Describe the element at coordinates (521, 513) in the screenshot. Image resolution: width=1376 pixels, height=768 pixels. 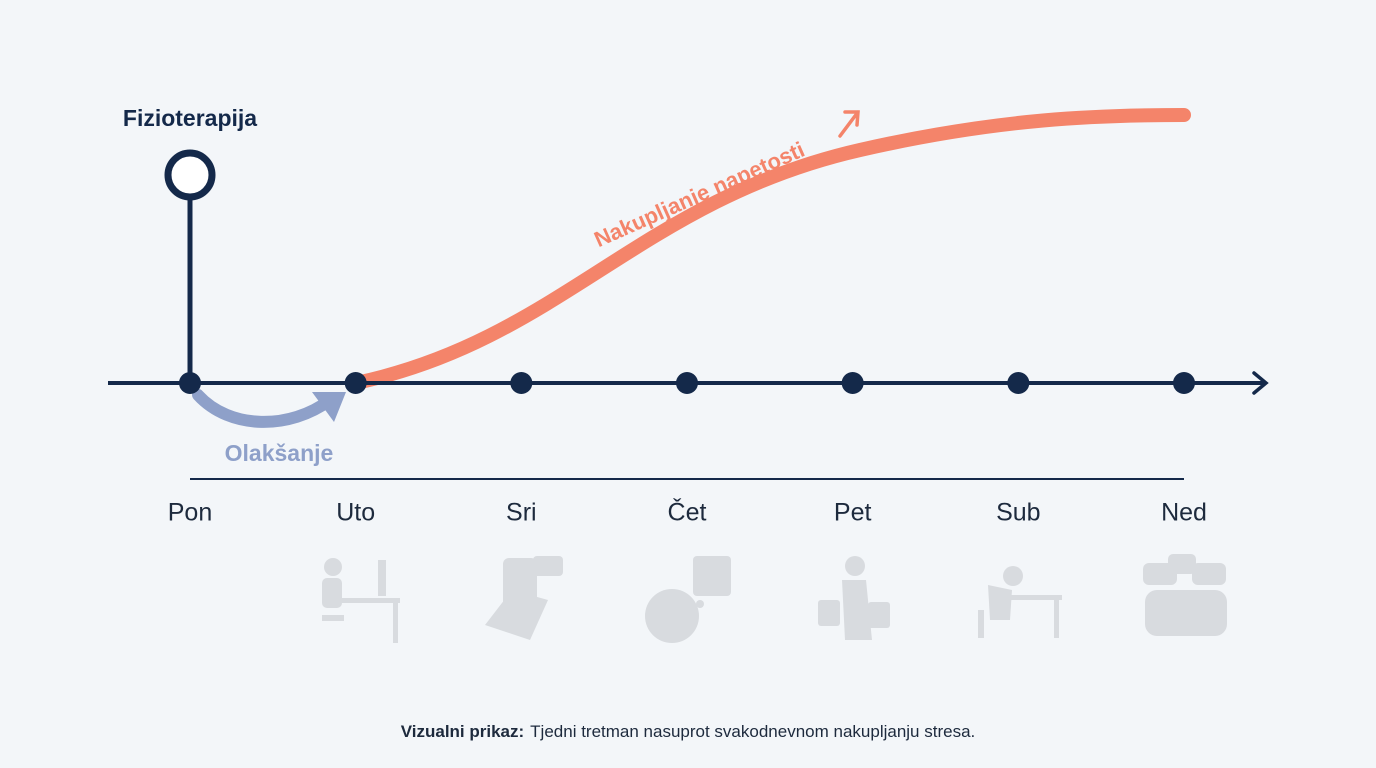
I see `day-label: Sri` at that location.